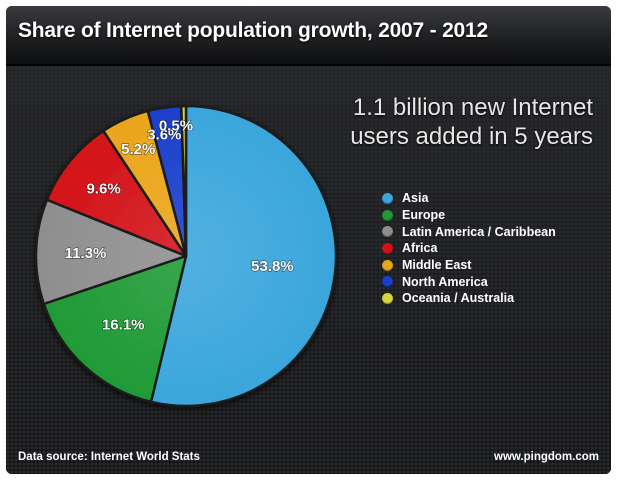 The height and width of the screenshot is (480, 617). I want to click on site-url: www.pingdom.com, so click(546, 457).